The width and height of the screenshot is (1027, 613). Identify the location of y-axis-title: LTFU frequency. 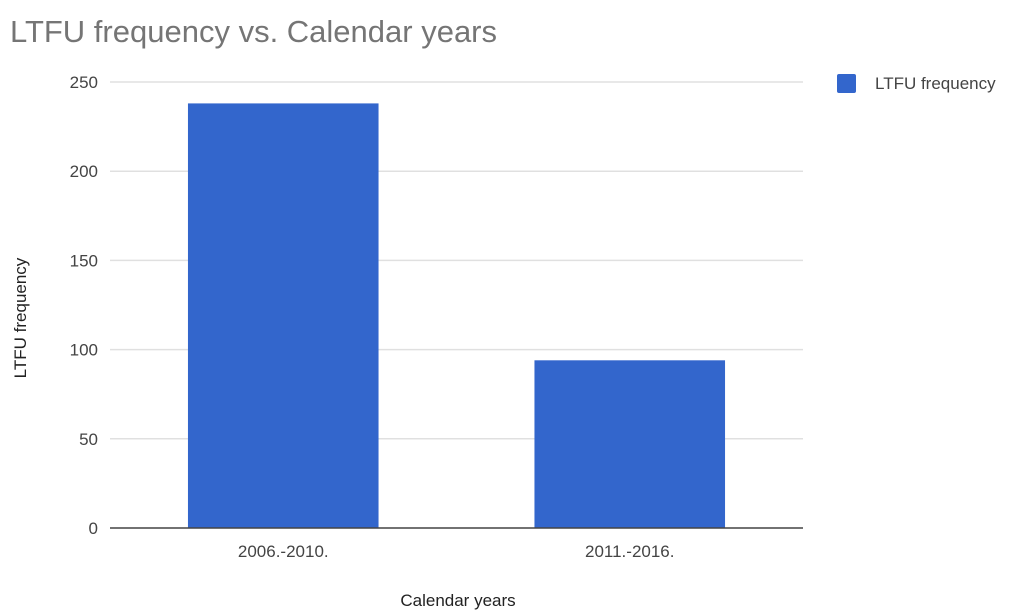
(20, 317).